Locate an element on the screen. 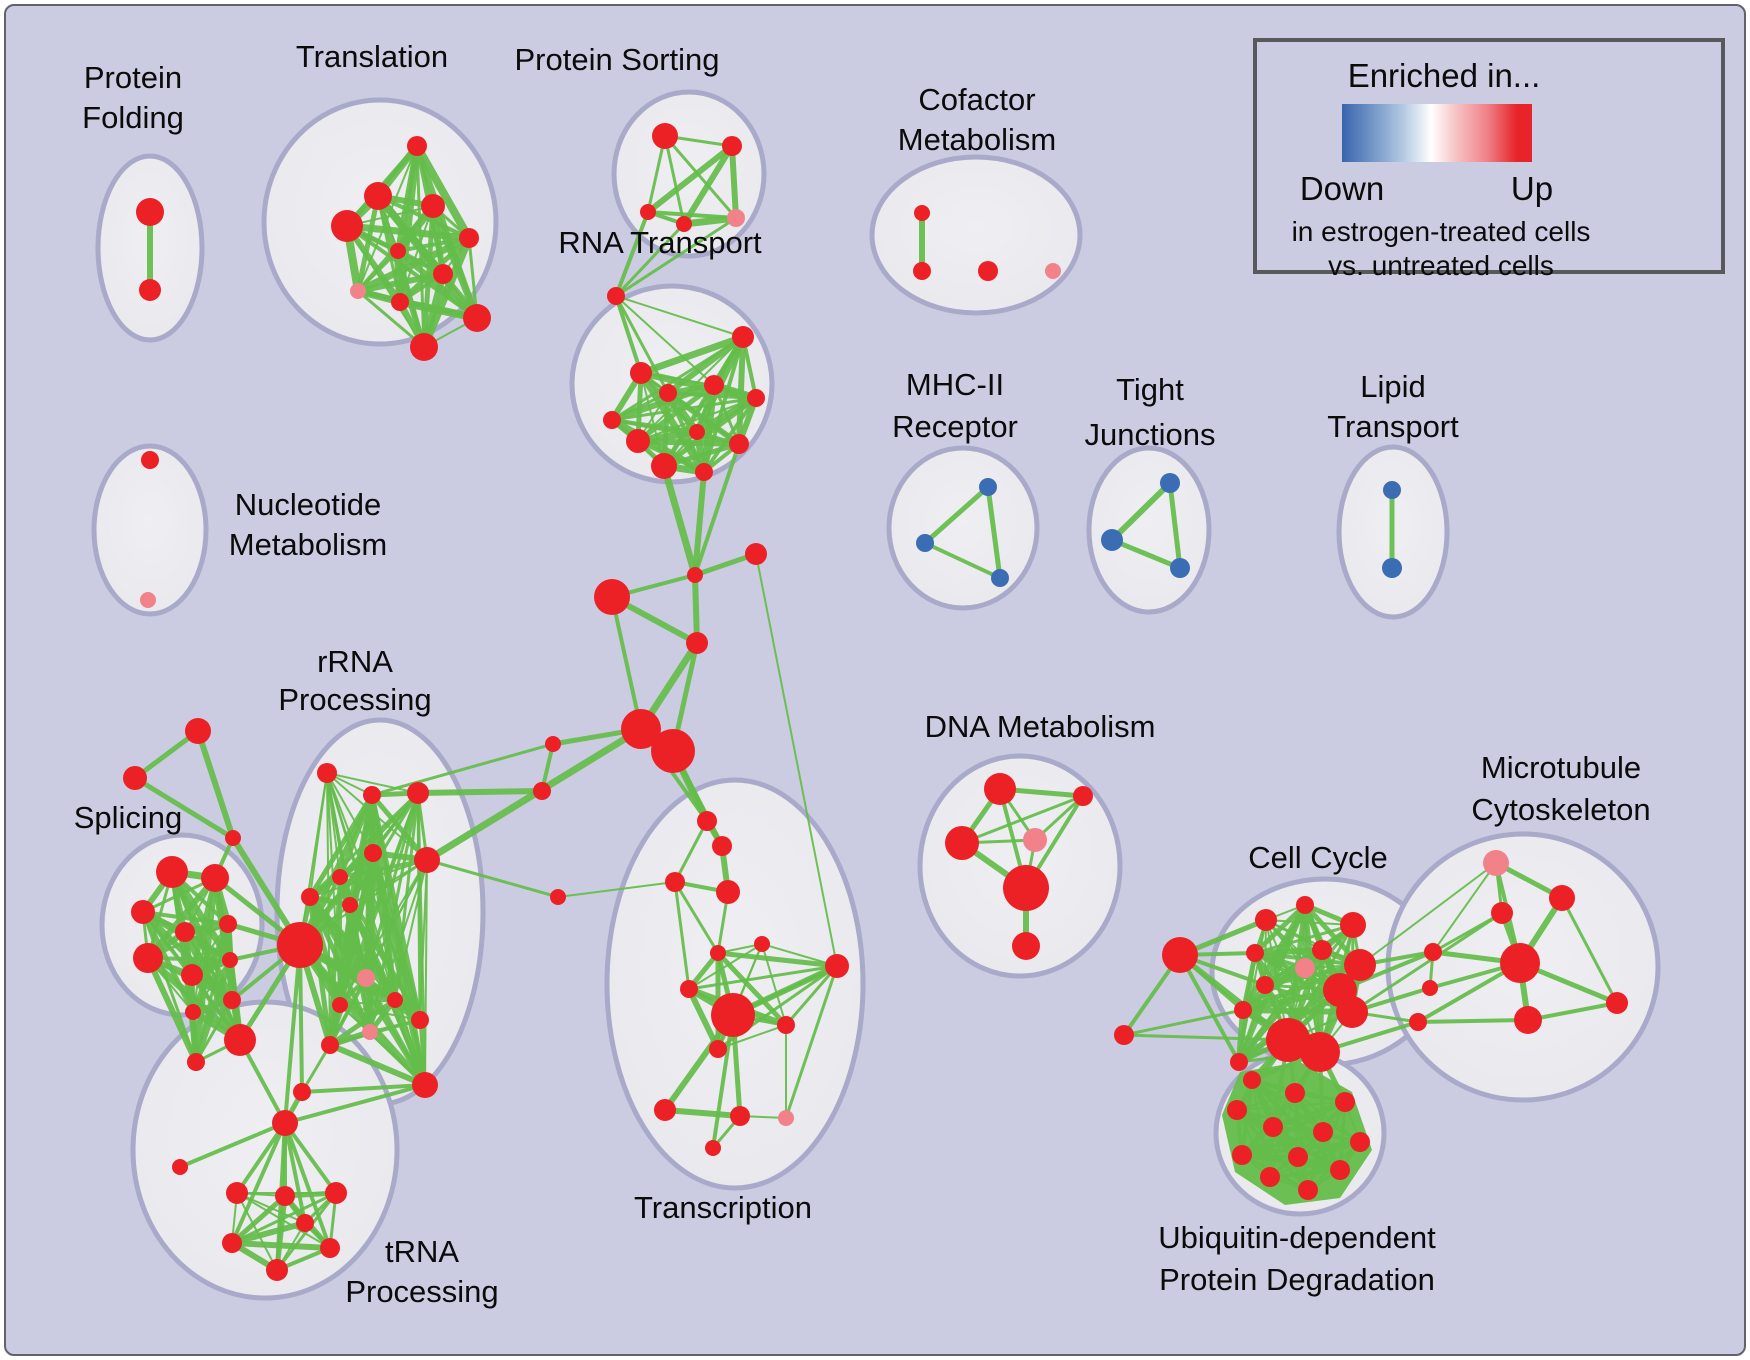  network-node-tc0 is located at coordinates (707, 821).